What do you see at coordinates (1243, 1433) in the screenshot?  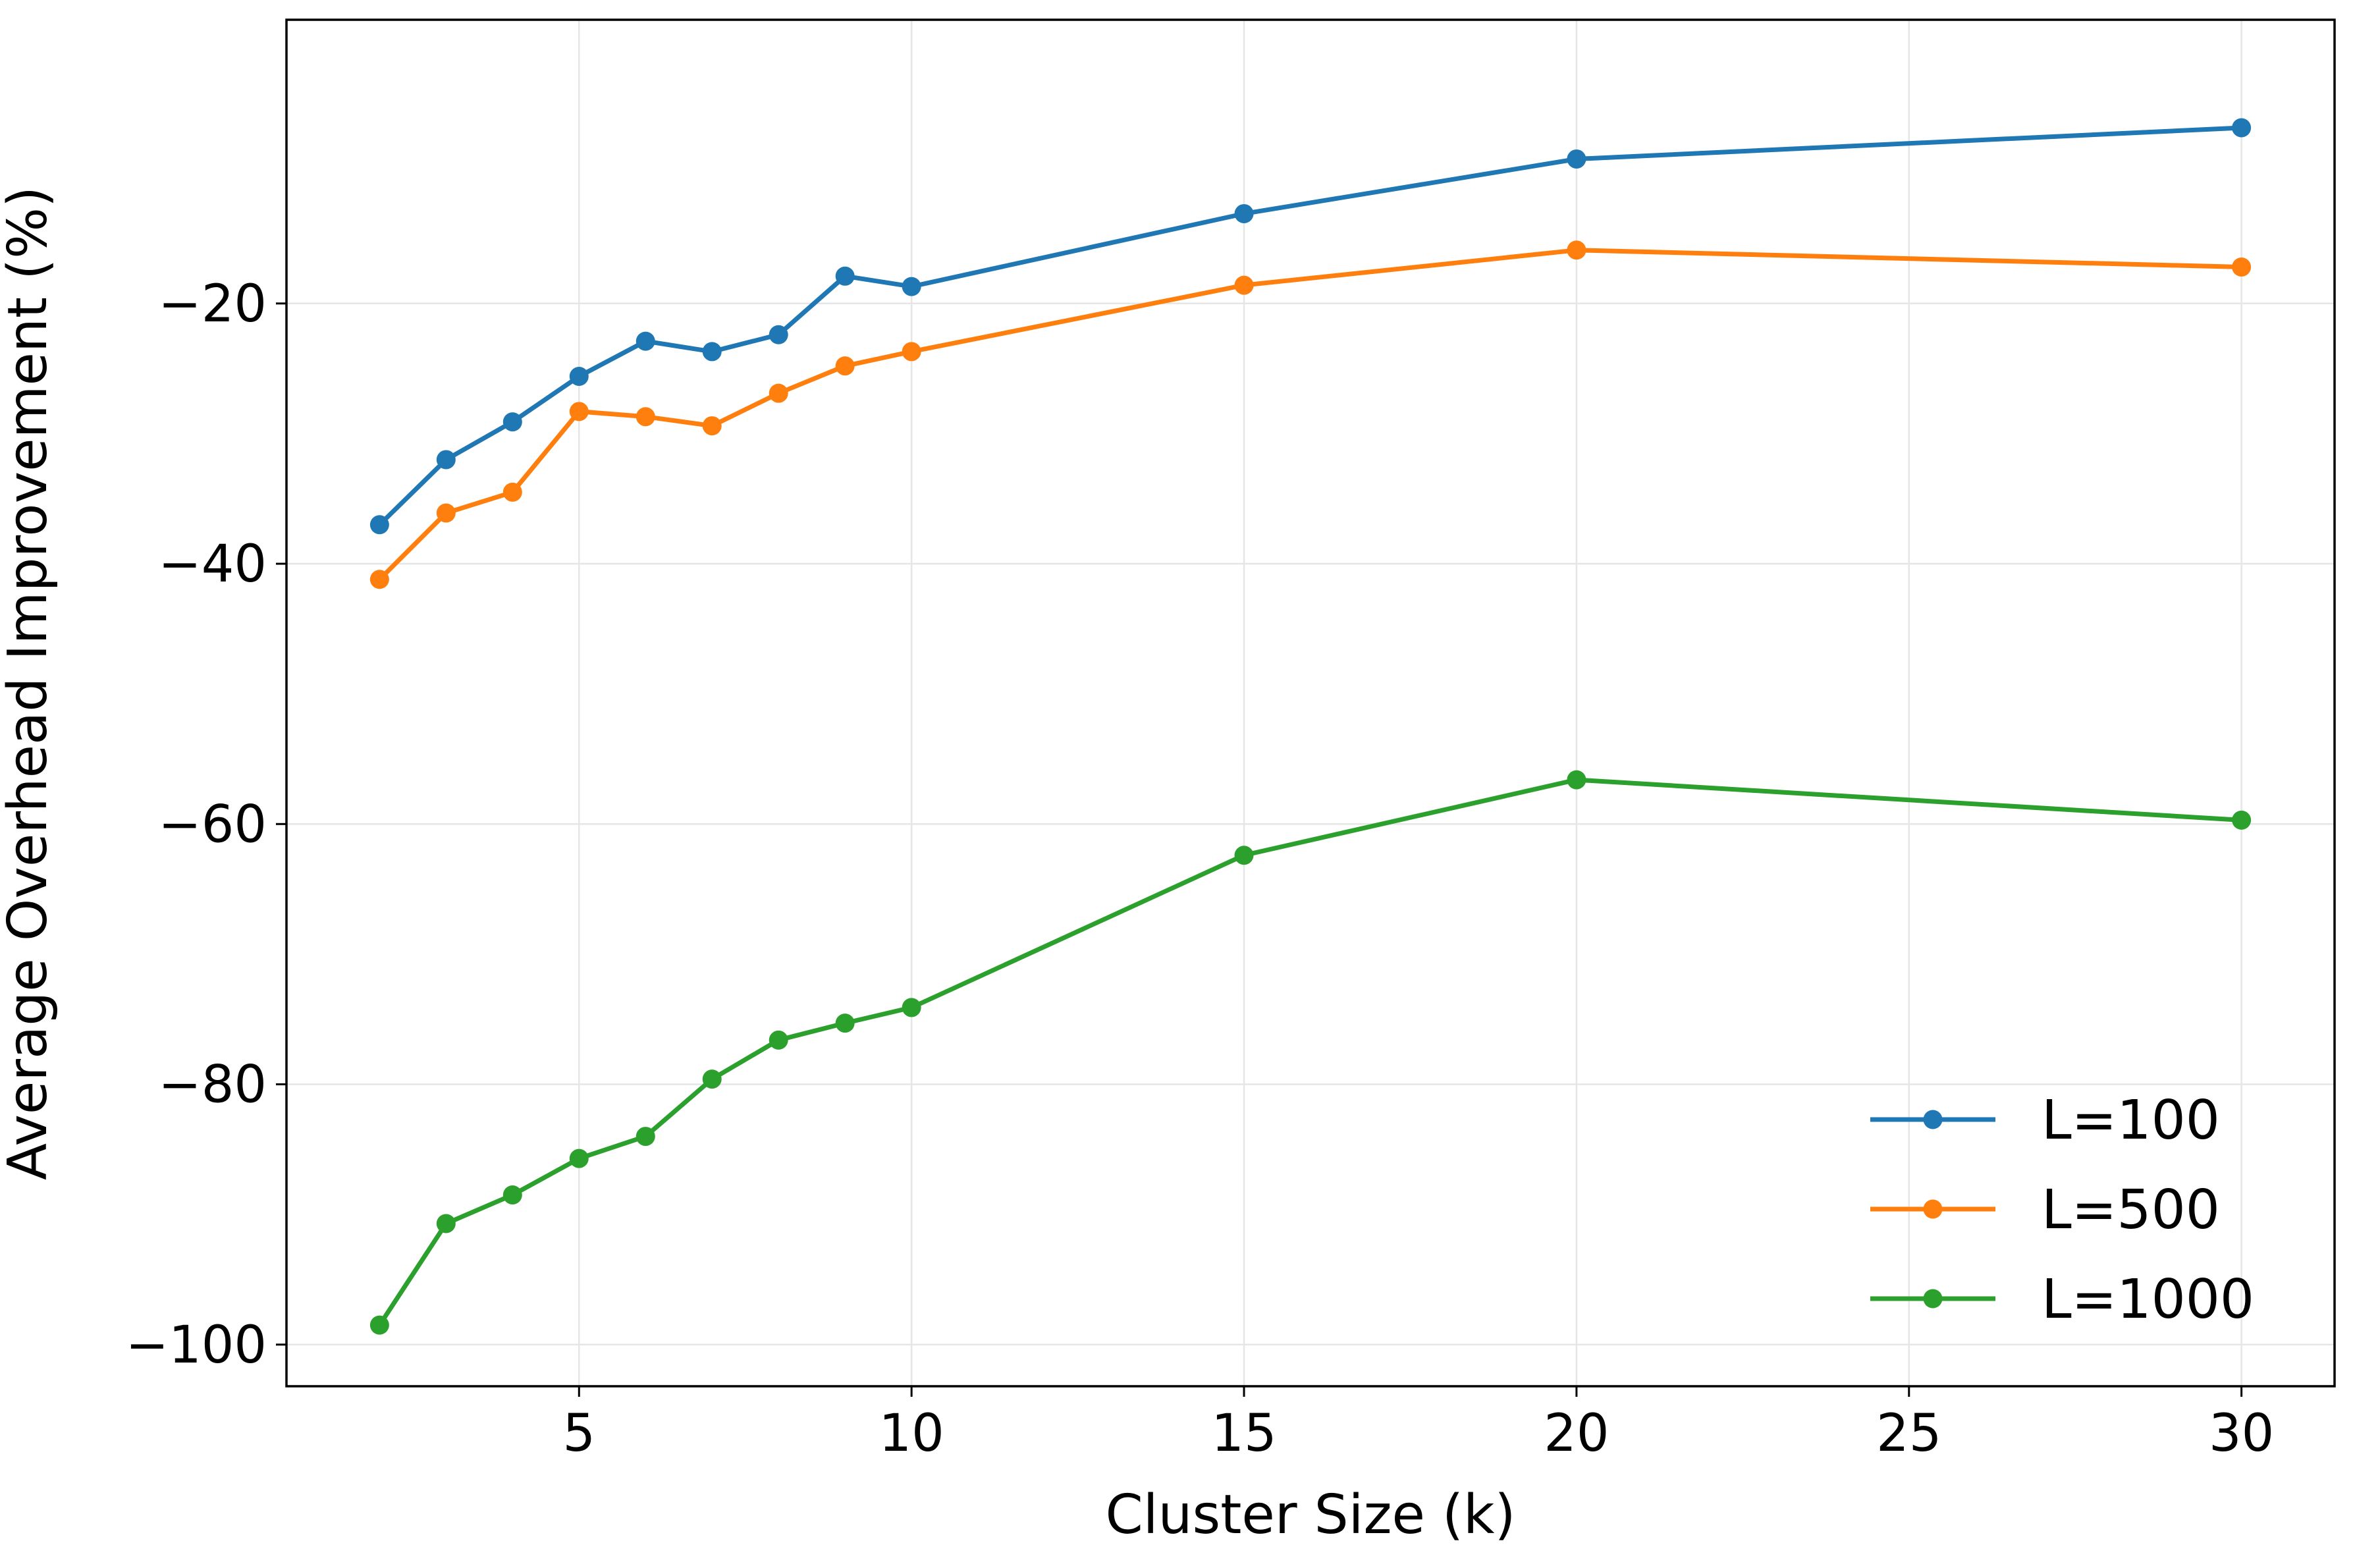 I see `x-tick-label: 15` at bounding box center [1243, 1433].